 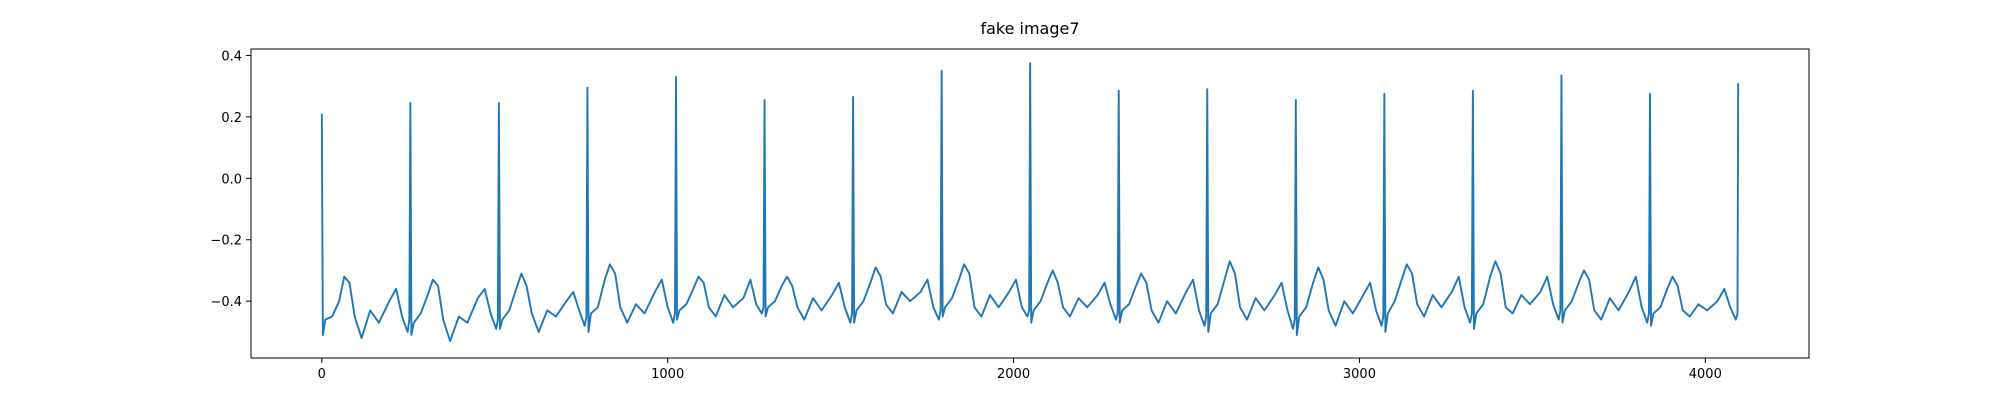 What do you see at coordinates (231, 56) in the screenshot?
I see `y-tick-label: 0.4` at bounding box center [231, 56].